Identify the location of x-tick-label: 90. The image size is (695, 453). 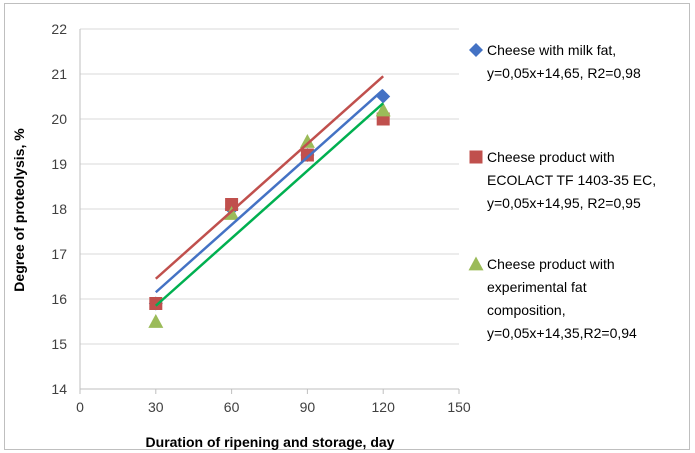
(308, 407).